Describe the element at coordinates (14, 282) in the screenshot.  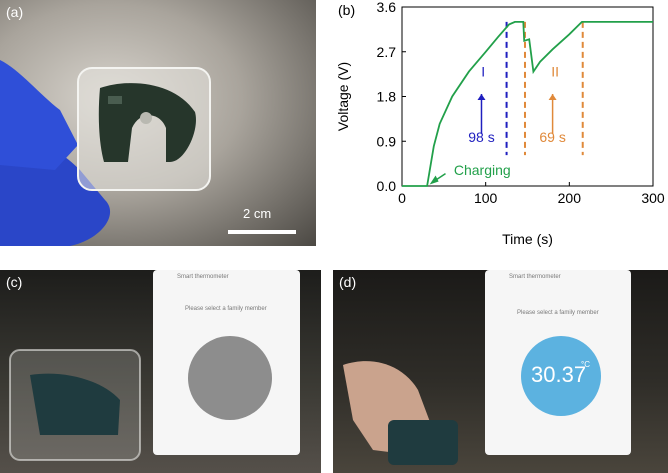
I see `panel-label-c: (c)` at that location.